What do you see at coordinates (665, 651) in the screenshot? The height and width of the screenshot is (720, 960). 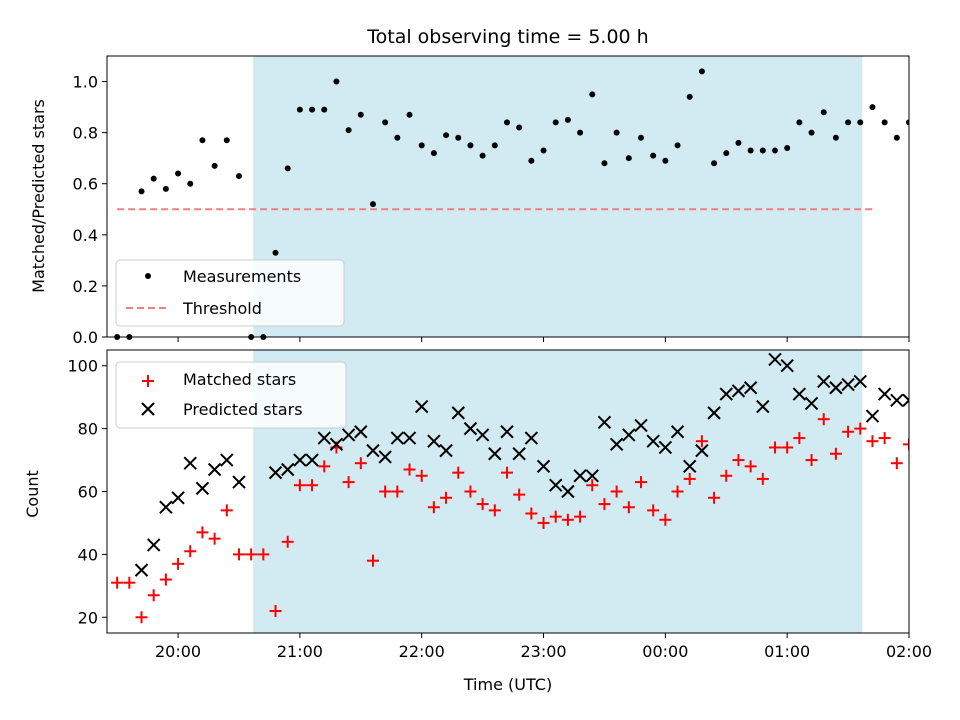 I see `x-tick-label: 00:00` at bounding box center [665, 651].